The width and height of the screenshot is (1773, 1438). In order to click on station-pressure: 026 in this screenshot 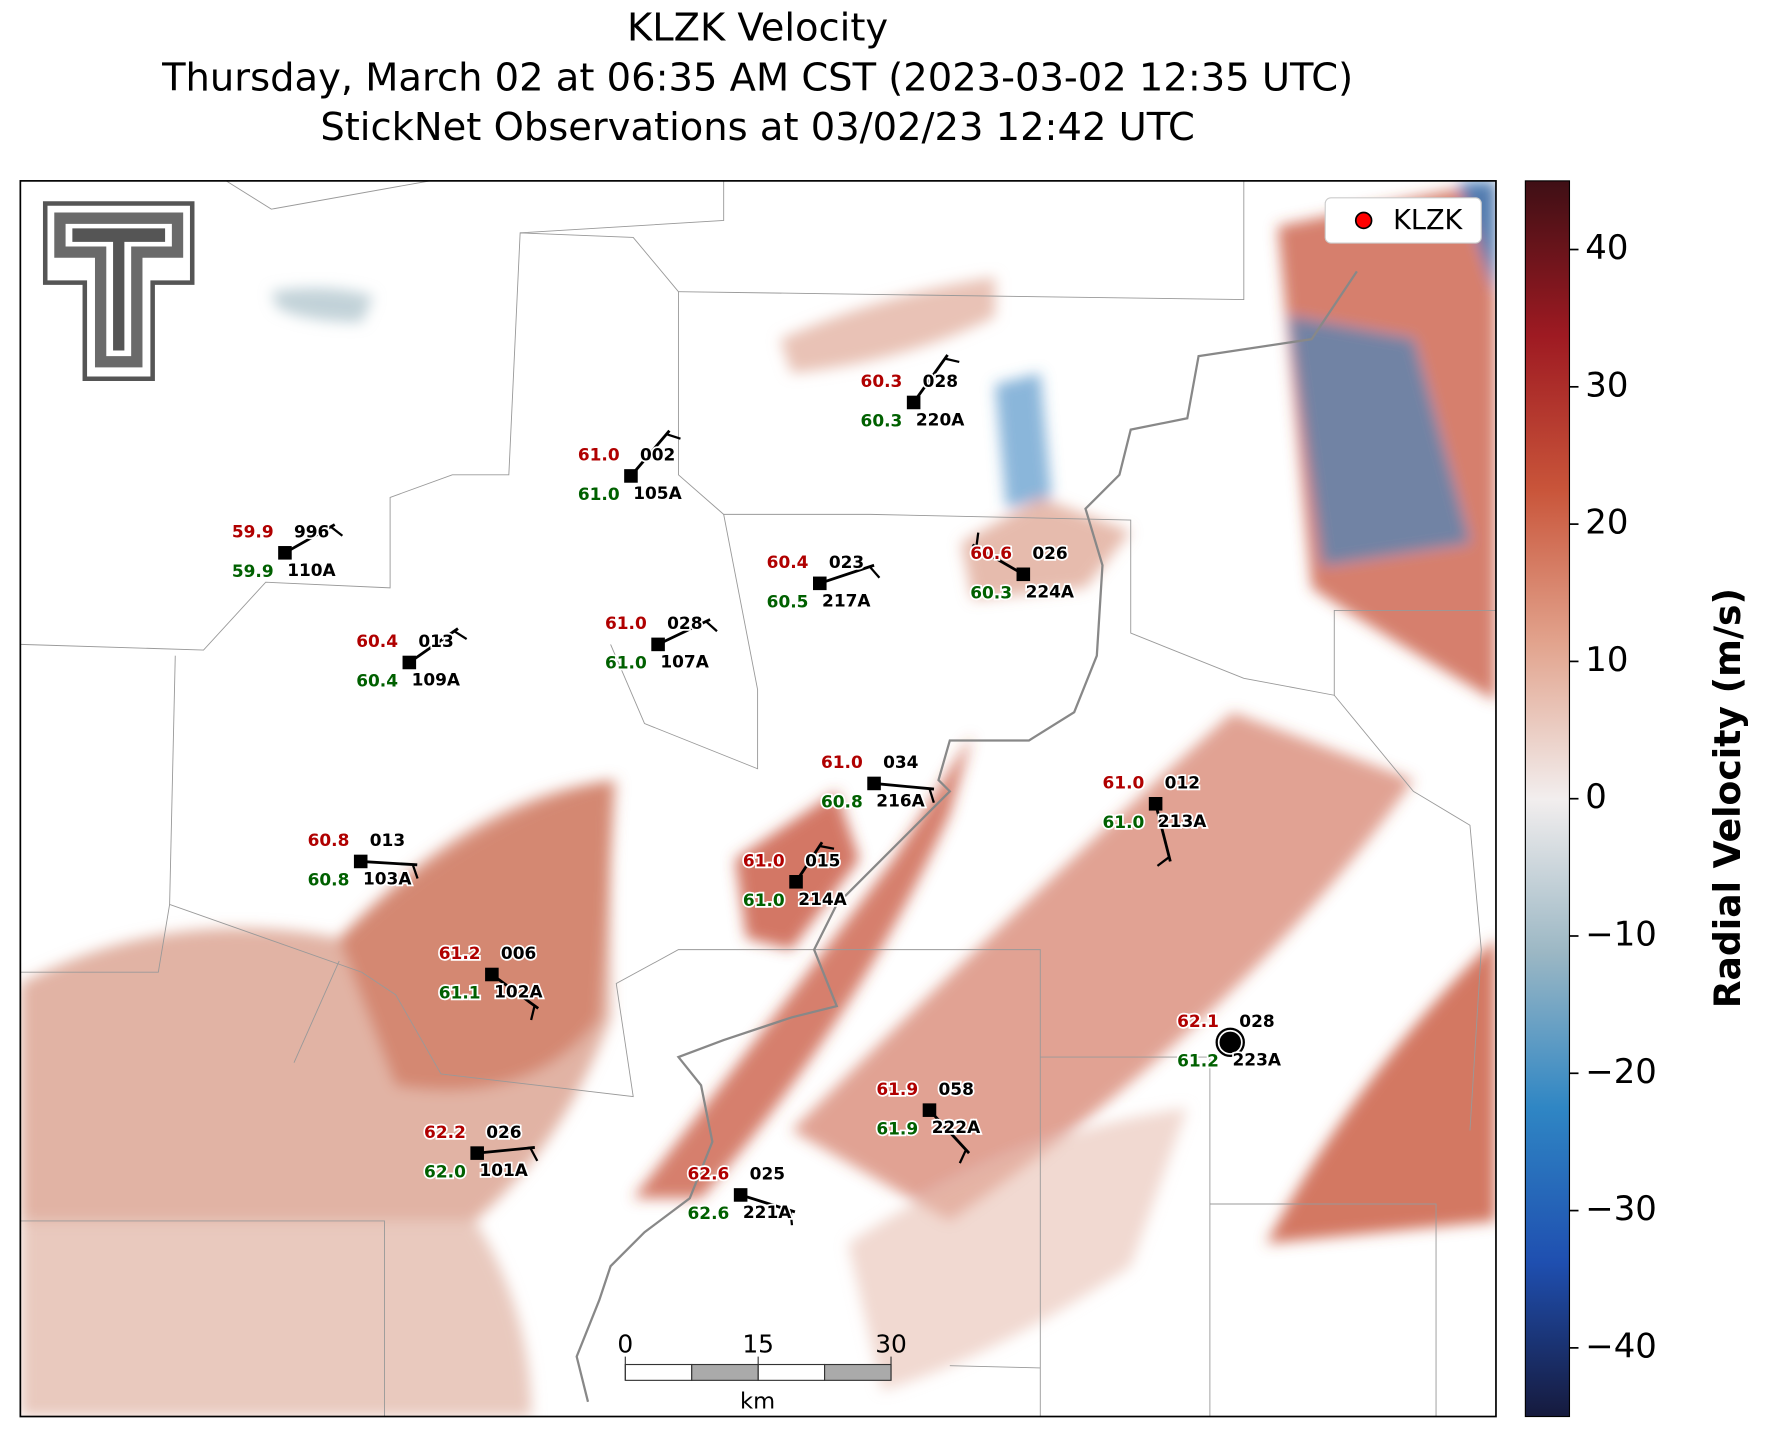, I will do `click(503, 1132)`.